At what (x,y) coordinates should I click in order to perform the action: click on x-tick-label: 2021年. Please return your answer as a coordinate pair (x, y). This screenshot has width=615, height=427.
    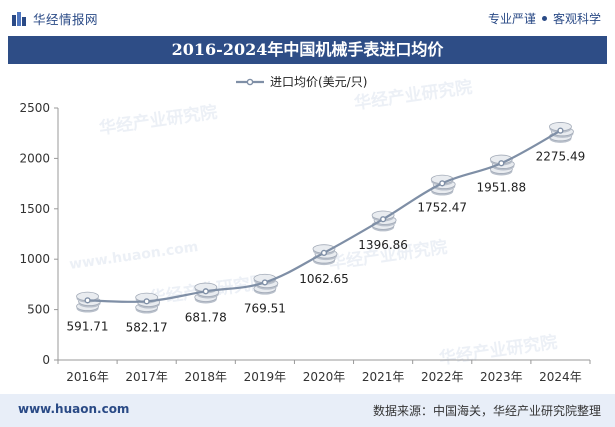
    Looking at the image, I should click on (383, 377).